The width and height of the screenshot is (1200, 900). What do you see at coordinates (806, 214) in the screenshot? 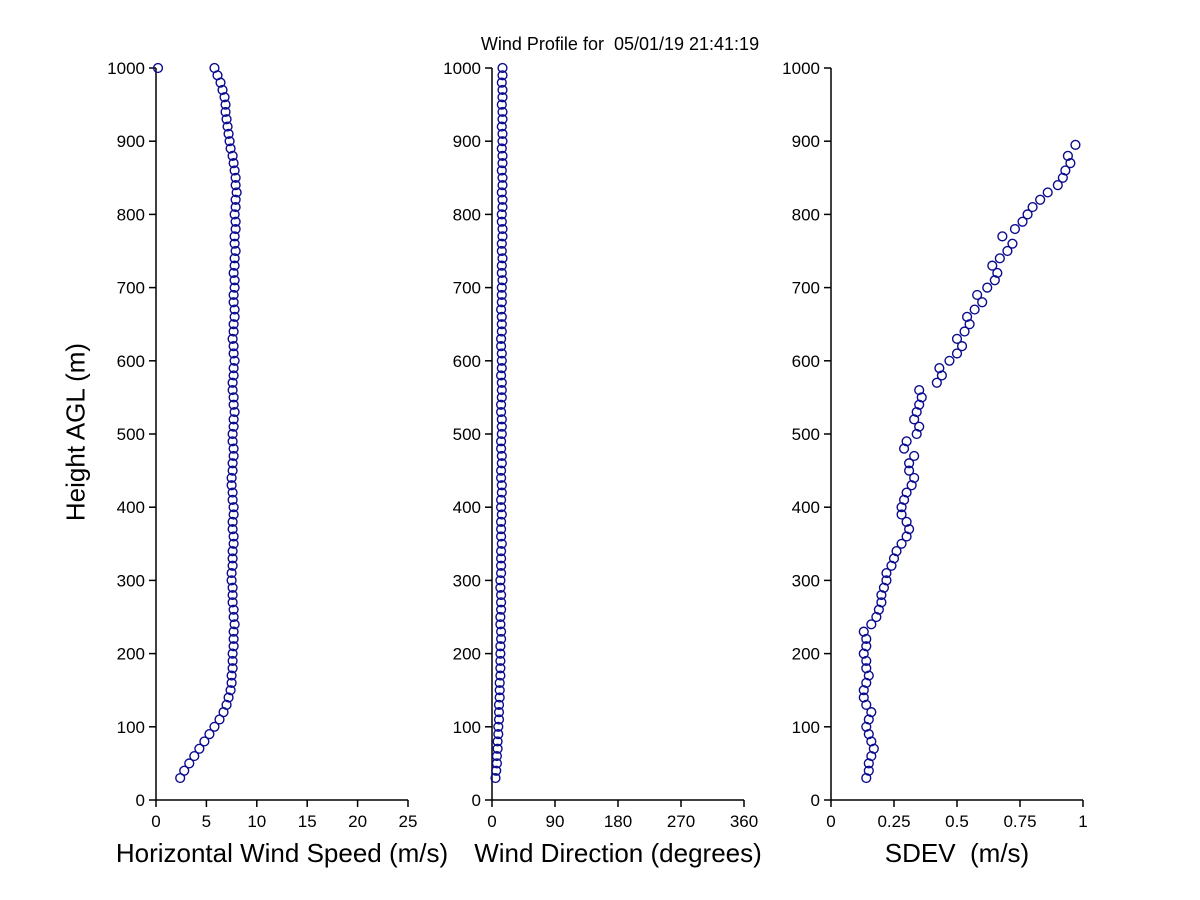
I see `y-tick-label: 800` at bounding box center [806, 214].